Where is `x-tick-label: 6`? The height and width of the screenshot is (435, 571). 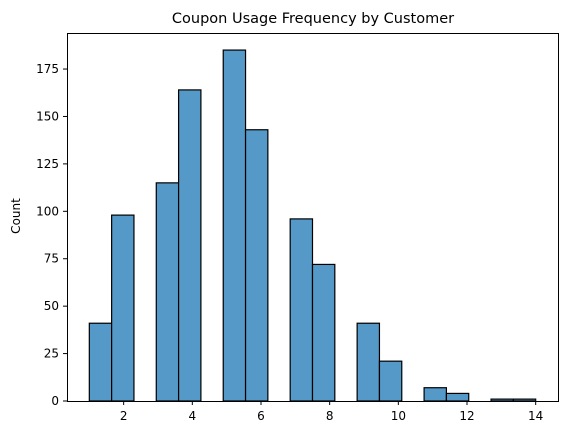 x-tick-label: 6 is located at coordinates (261, 416).